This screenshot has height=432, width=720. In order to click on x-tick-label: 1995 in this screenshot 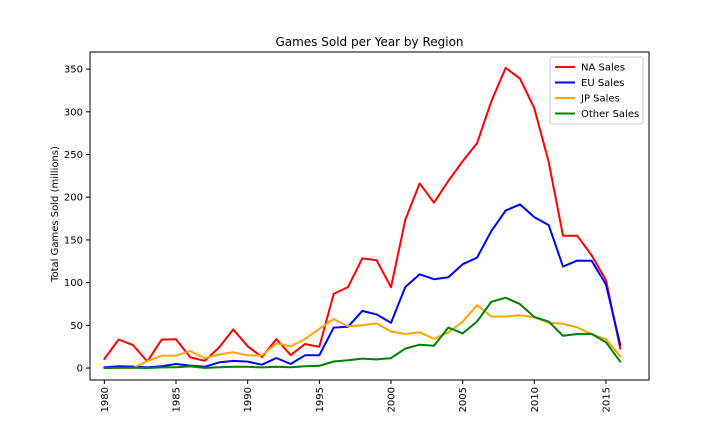, I will do `click(320, 399)`.